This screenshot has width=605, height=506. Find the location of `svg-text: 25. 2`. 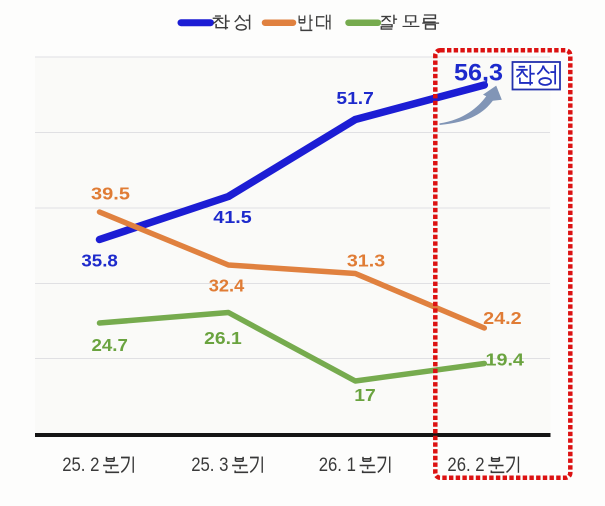

svg-text: 25. 2 is located at coordinates (80, 465).